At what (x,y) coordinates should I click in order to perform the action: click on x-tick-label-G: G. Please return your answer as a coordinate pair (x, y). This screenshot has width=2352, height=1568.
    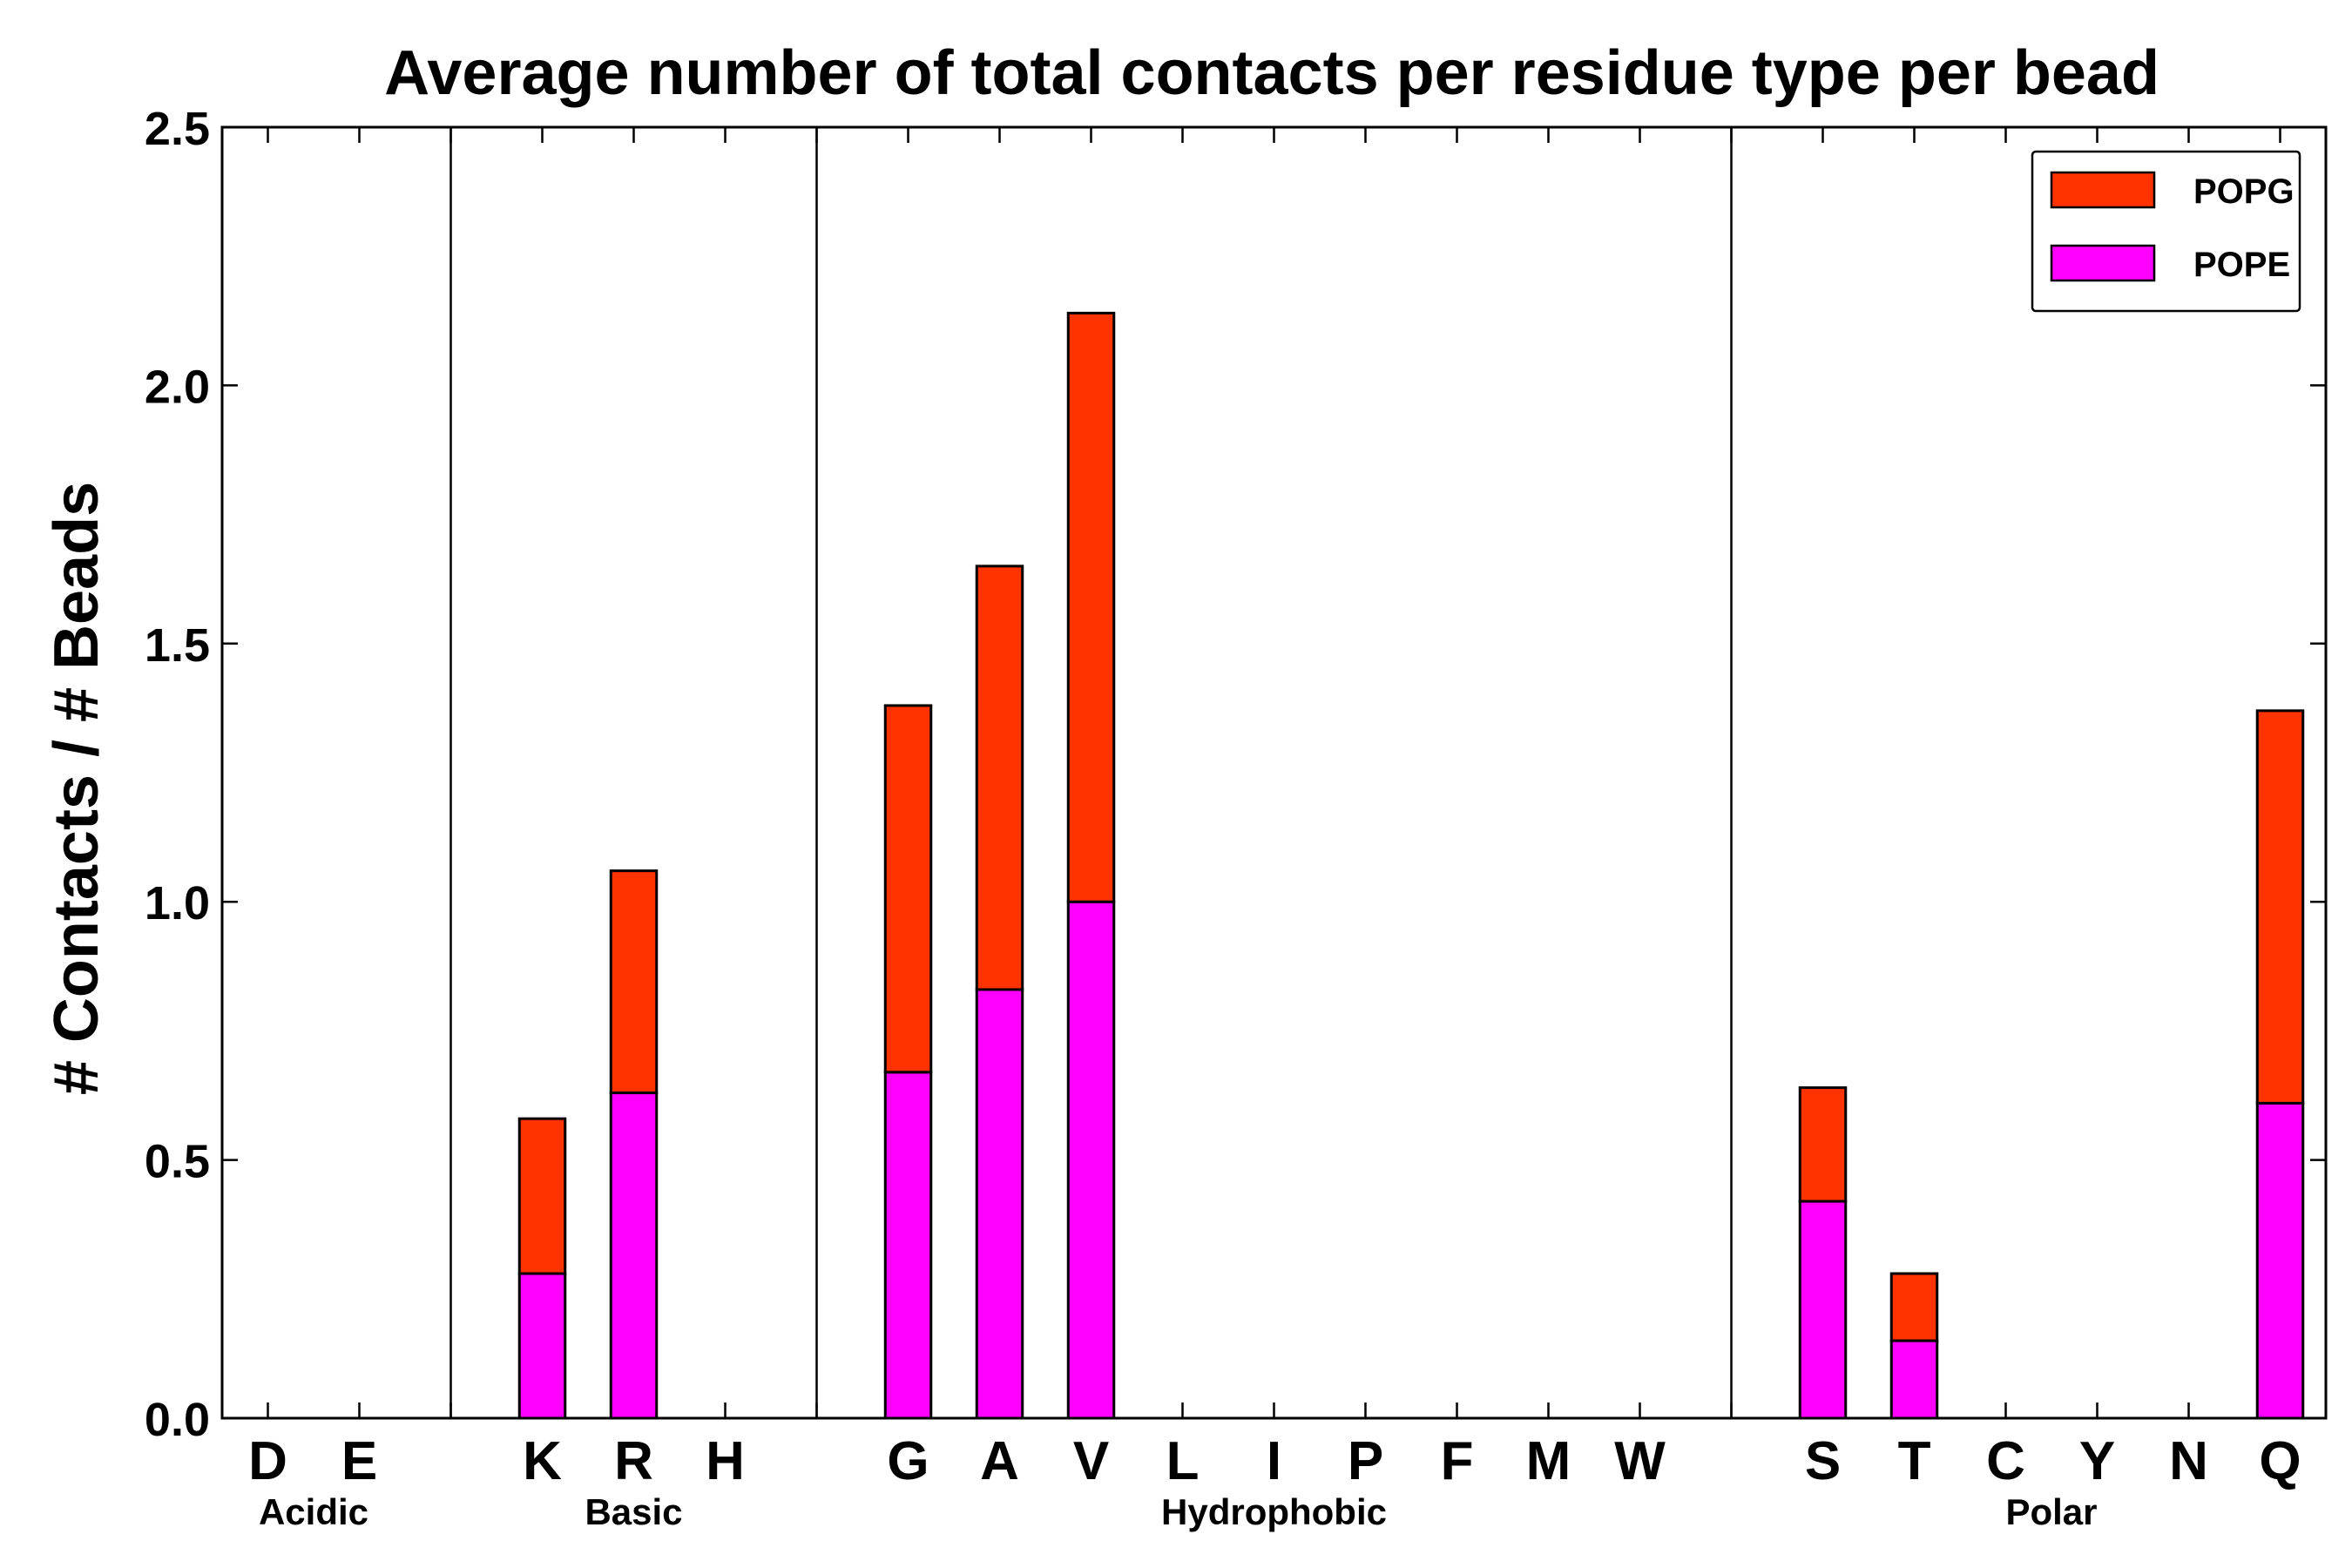
    Looking at the image, I should click on (908, 1461).